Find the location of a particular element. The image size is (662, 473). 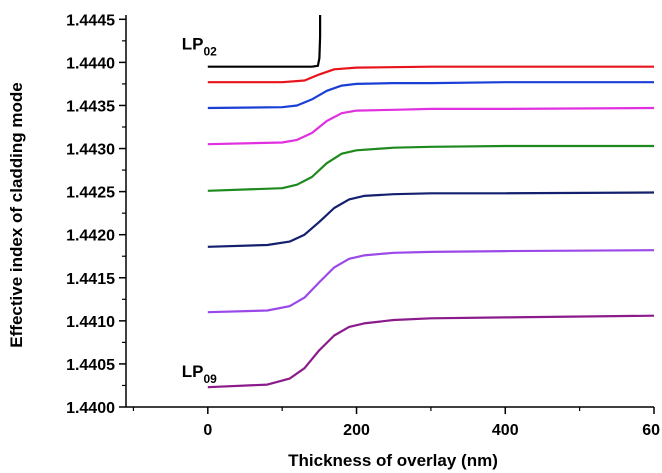

y-tick-label: 1.4420 is located at coordinates (90, 236).